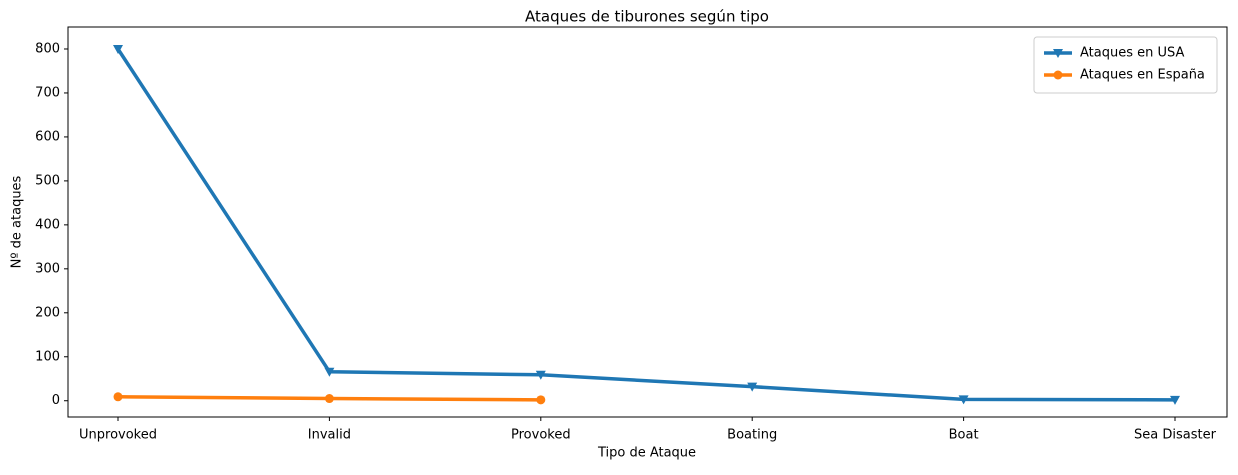 This screenshot has height=475, width=1238. What do you see at coordinates (752, 435) in the screenshot?
I see `x-tick-label: Boating` at bounding box center [752, 435].